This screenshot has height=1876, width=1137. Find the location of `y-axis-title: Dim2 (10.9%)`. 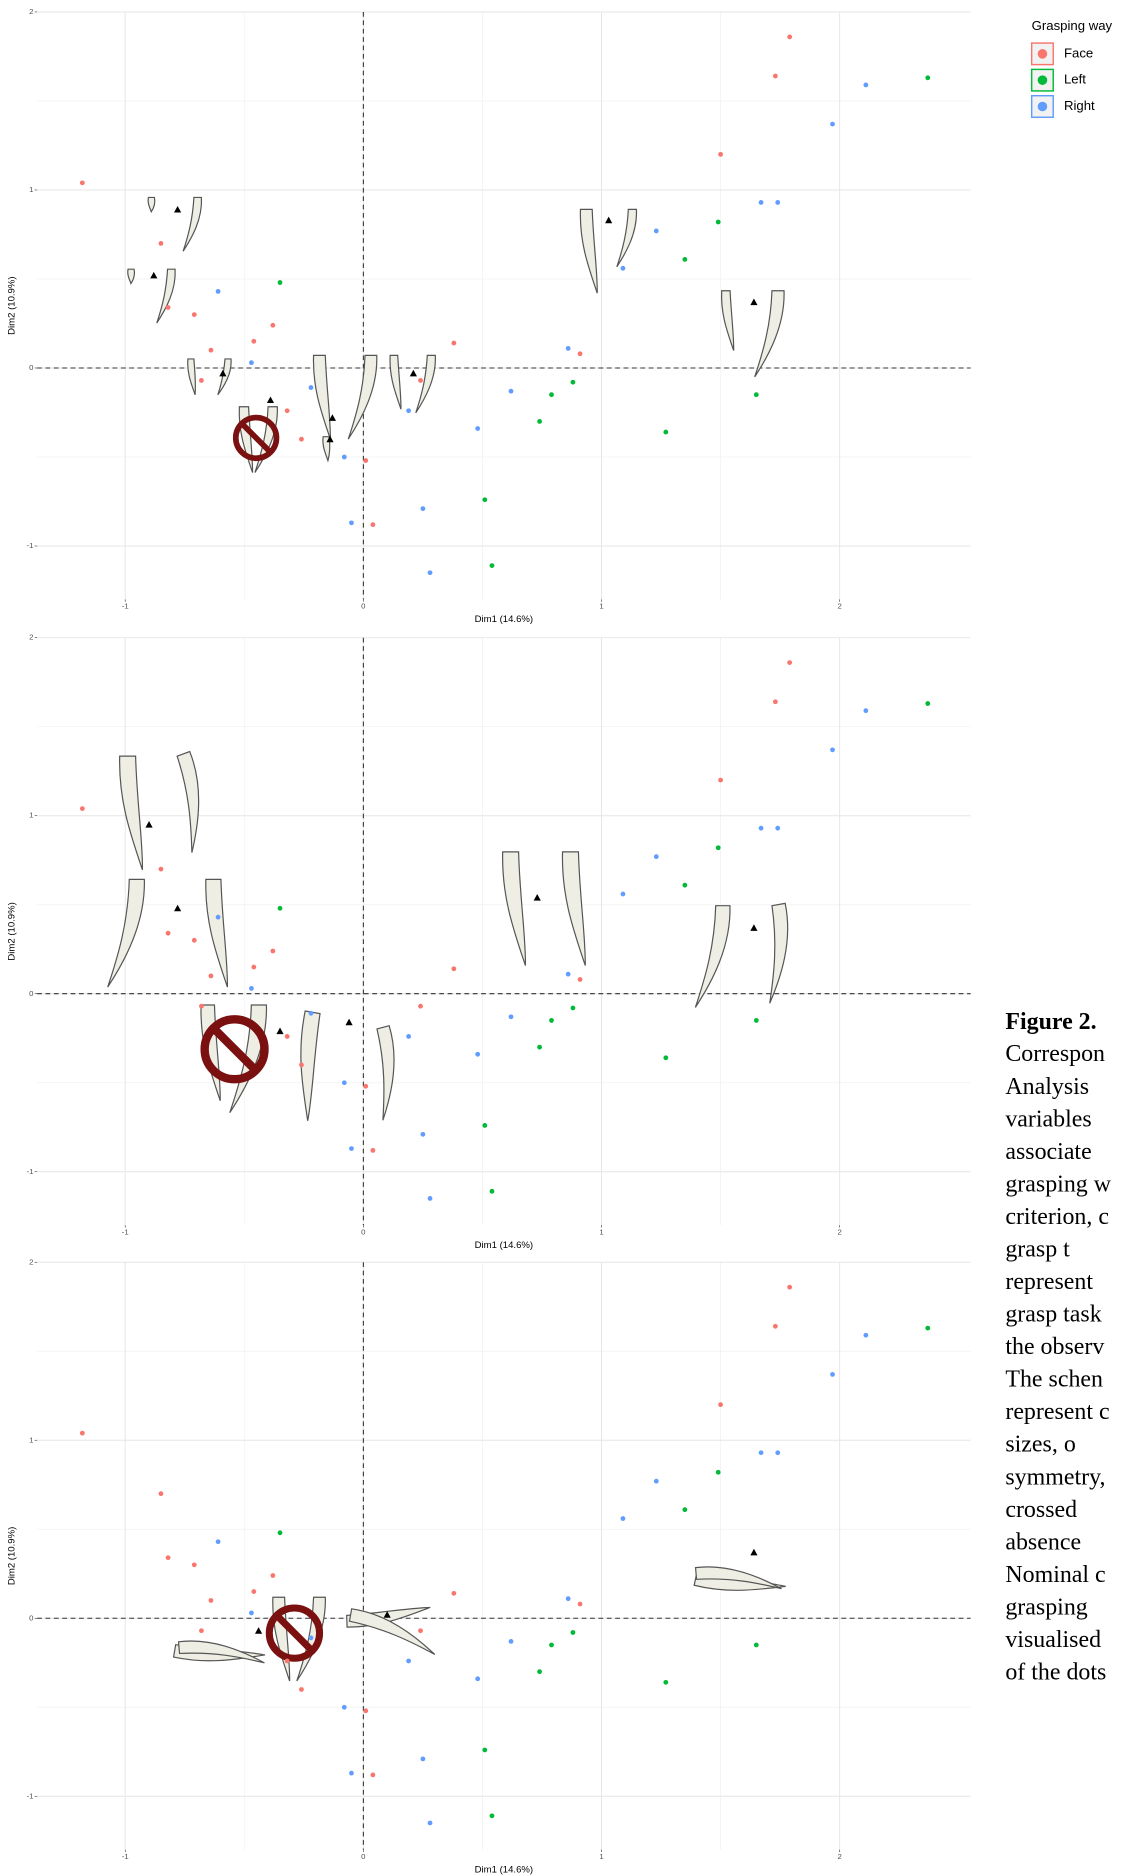

y-axis-title: Dim2 (10.9%) is located at coordinates (11, 1556).